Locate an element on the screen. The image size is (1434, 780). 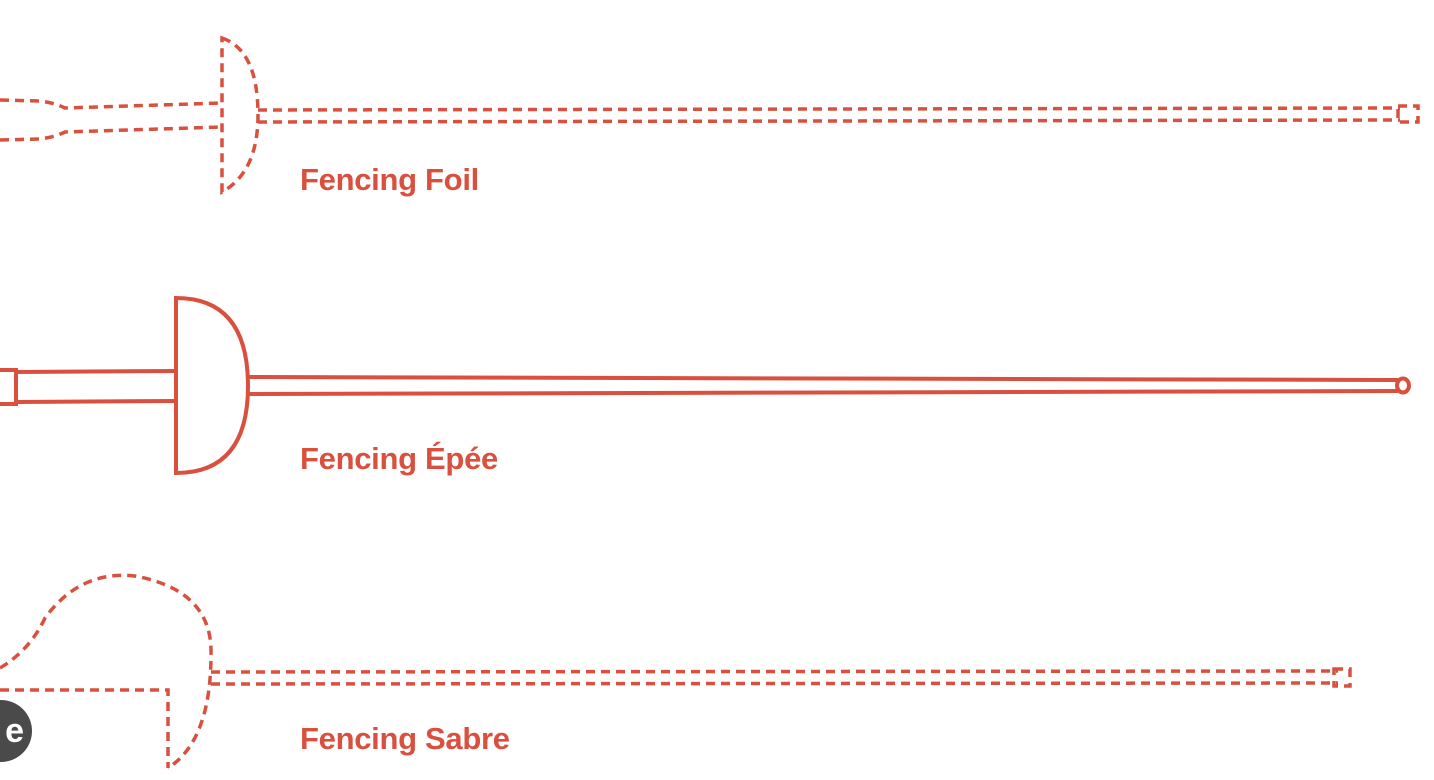
foil-handle is located at coordinates (111, 104).